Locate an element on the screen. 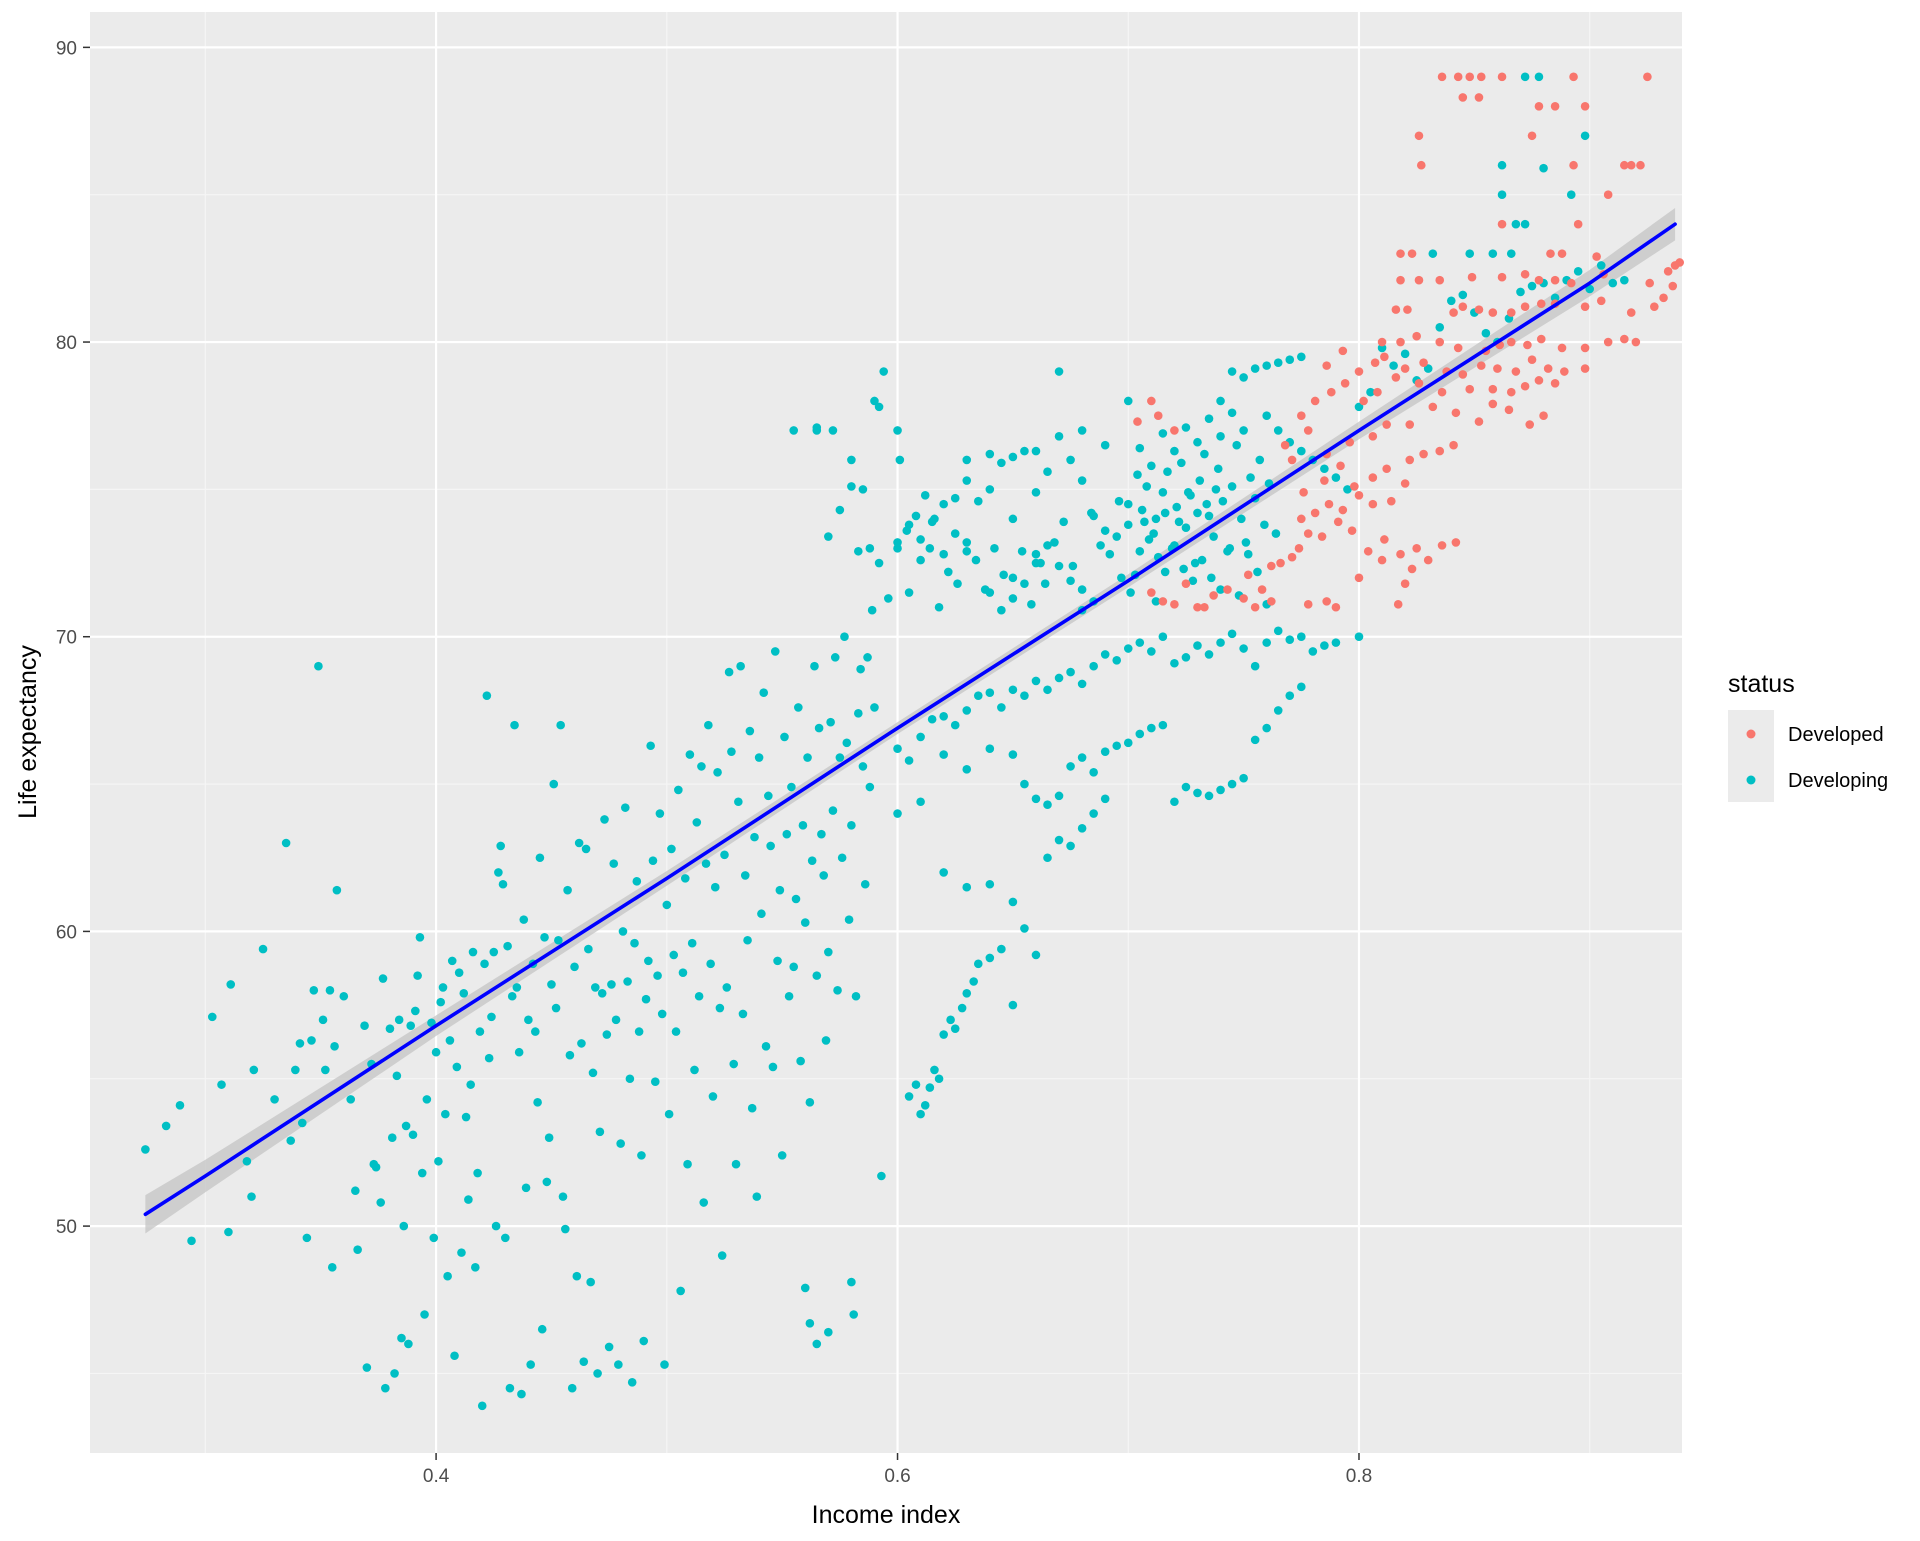 The width and height of the screenshot is (1920, 1541). x-tick-label: 0.6 is located at coordinates (897, 1476).